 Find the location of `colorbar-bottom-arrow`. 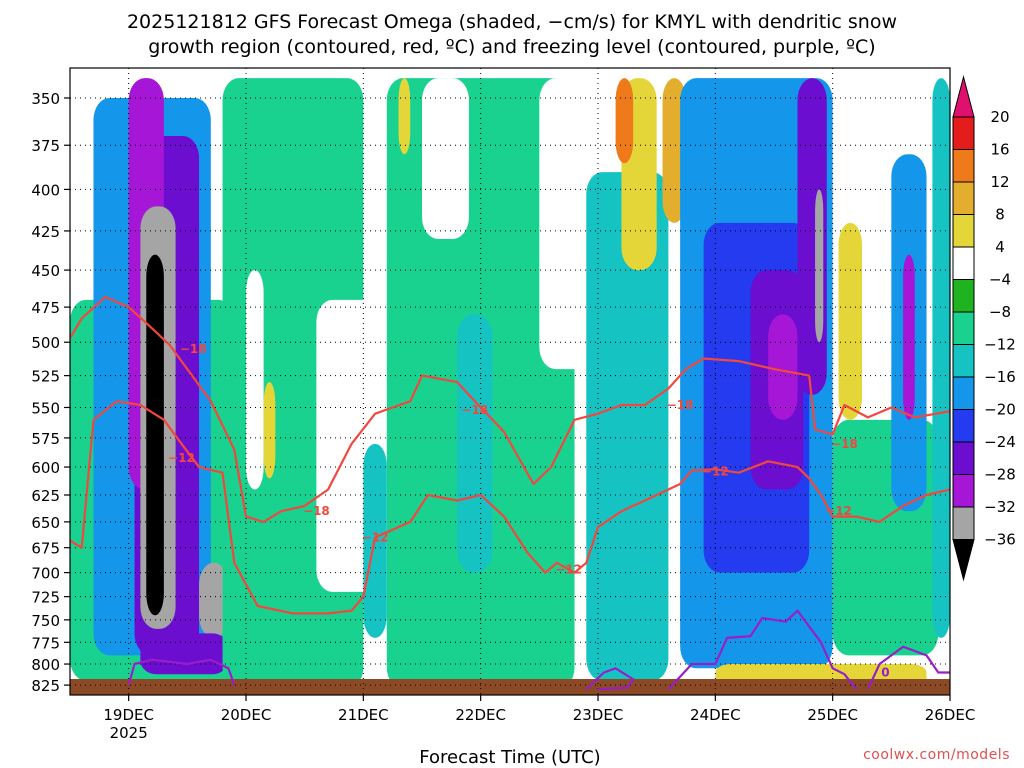

colorbar-bottom-arrow is located at coordinates (963, 560).